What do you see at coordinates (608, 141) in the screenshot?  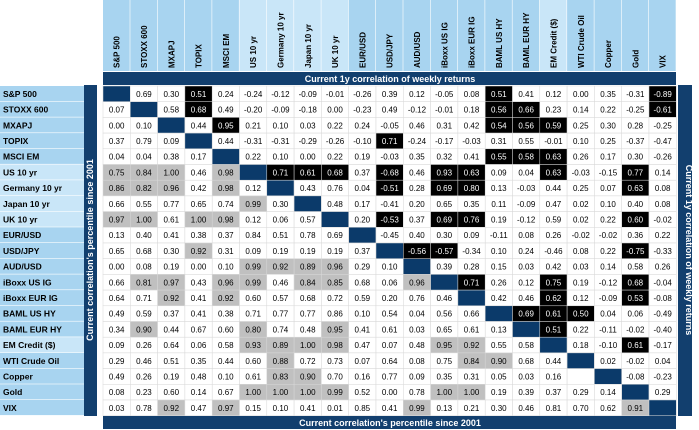 I see `cell-value: 0.25` at bounding box center [608, 141].